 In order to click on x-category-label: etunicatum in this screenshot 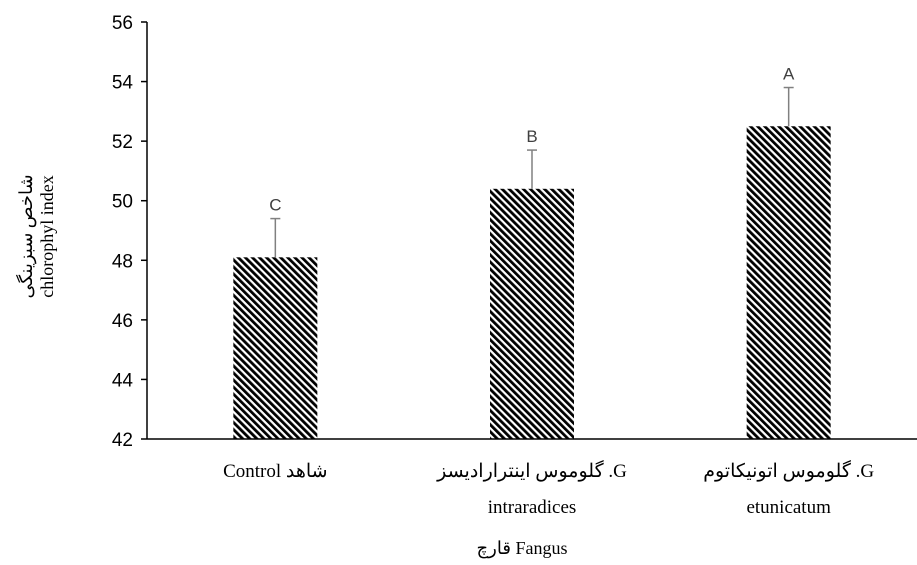, I will do `click(788, 507)`.